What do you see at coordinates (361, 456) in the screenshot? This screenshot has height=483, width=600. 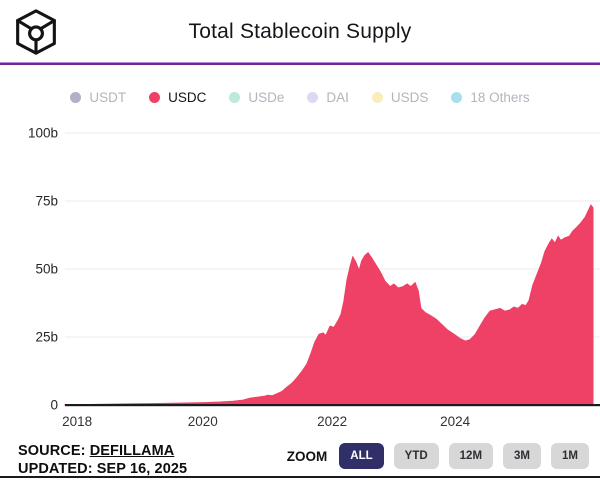 I see `zoom-button-all: ALL` at bounding box center [361, 456].